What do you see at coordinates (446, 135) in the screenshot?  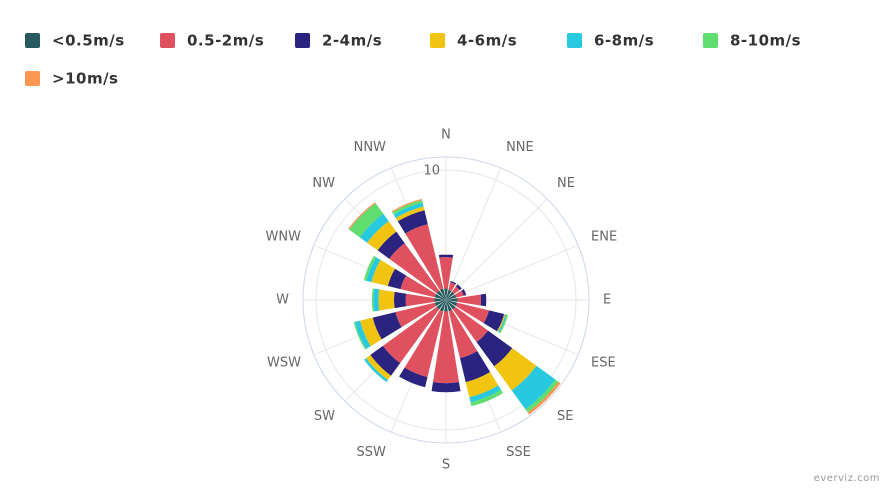 I see `direction-label: N` at bounding box center [446, 135].